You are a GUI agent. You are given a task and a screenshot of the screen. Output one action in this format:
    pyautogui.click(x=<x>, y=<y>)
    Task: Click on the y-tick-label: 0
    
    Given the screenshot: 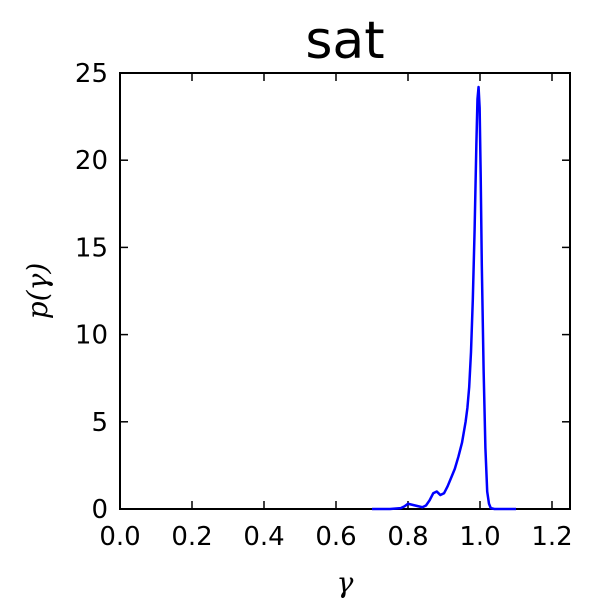 What is the action you would take?
    pyautogui.click(x=99, y=510)
    